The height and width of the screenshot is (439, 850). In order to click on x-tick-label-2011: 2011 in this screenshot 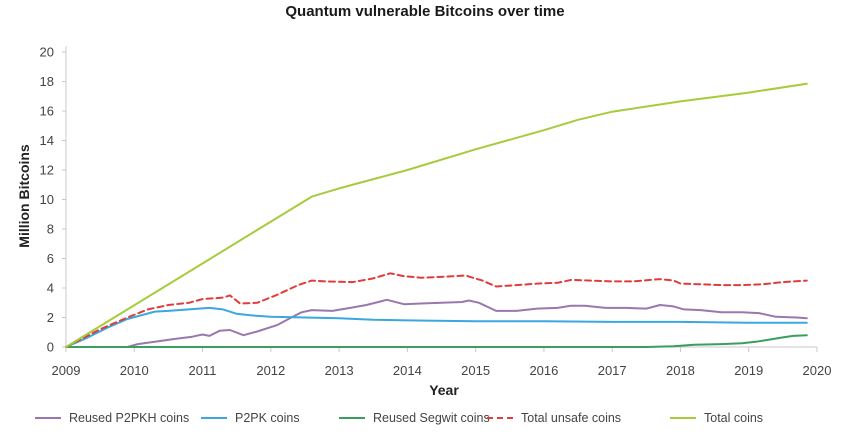, I will do `click(203, 370)`.